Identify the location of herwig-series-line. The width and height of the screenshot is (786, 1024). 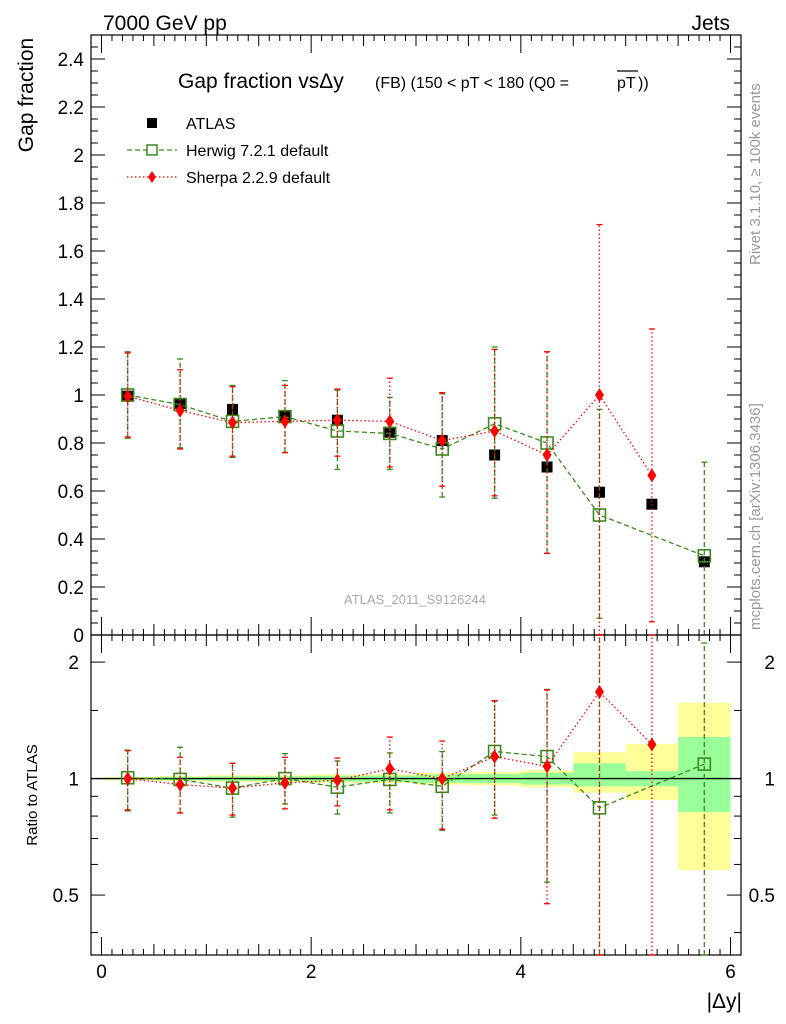
(416, 475).